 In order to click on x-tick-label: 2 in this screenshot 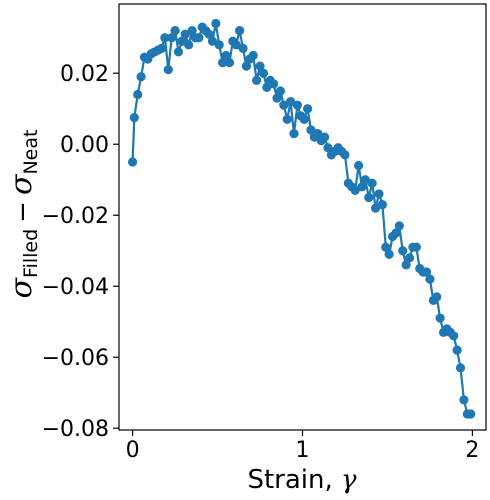, I will do `click(472, 450)`.